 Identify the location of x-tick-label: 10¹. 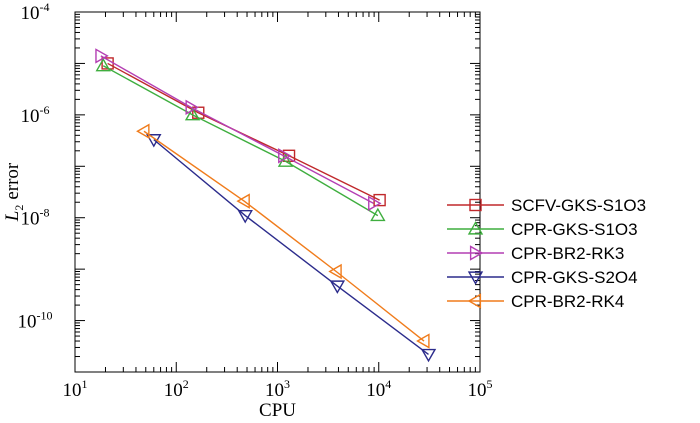
(75, 389).